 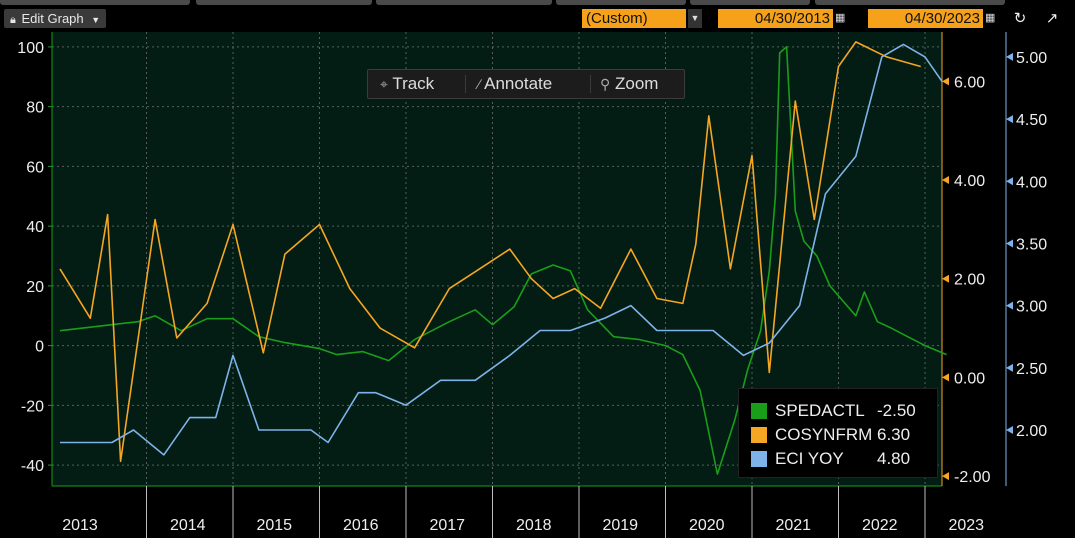 What do you see at coordinates (1031, 58) in the screenshot?
I see `right2-tick-label: 5.00` at bounding box center [1031, 58].